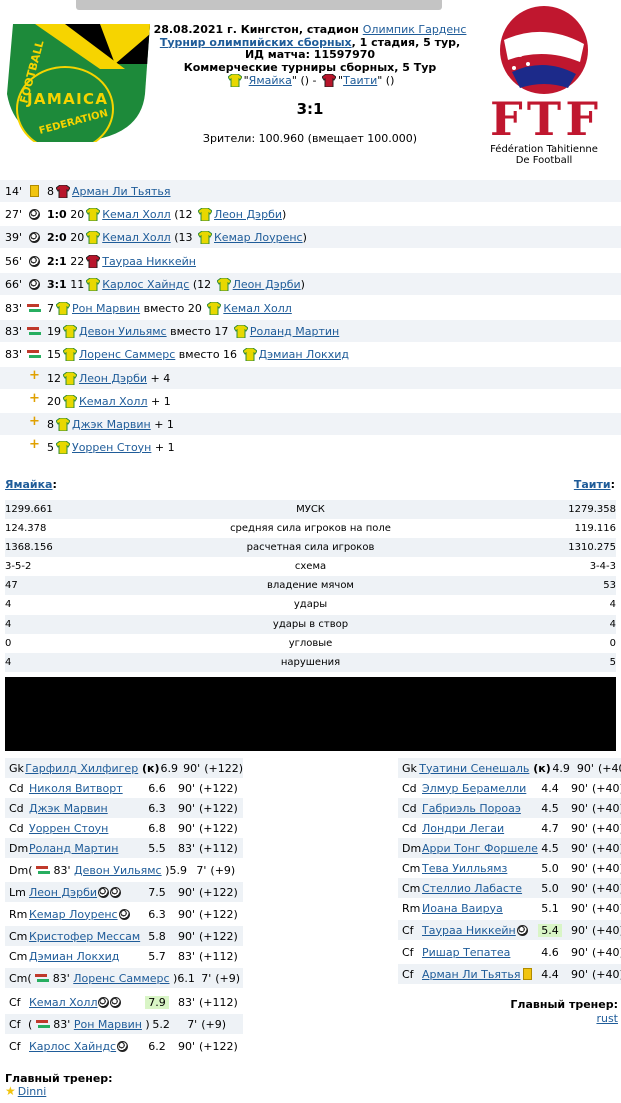  What do you see at coordinates (255, 42) in the screenshot?
I see `tournament-link: Турнир олимпийских сборных` at bounding box center [255, 42].